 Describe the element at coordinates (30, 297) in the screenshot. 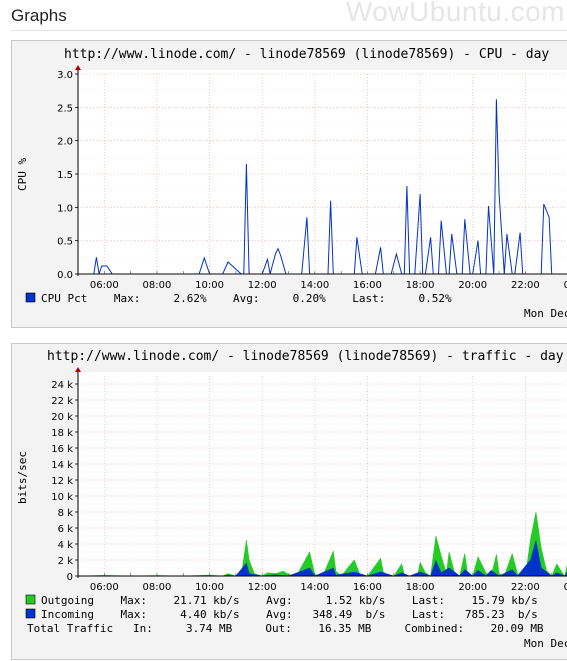

I see `legend-swatch-cpu-pct` at that location.